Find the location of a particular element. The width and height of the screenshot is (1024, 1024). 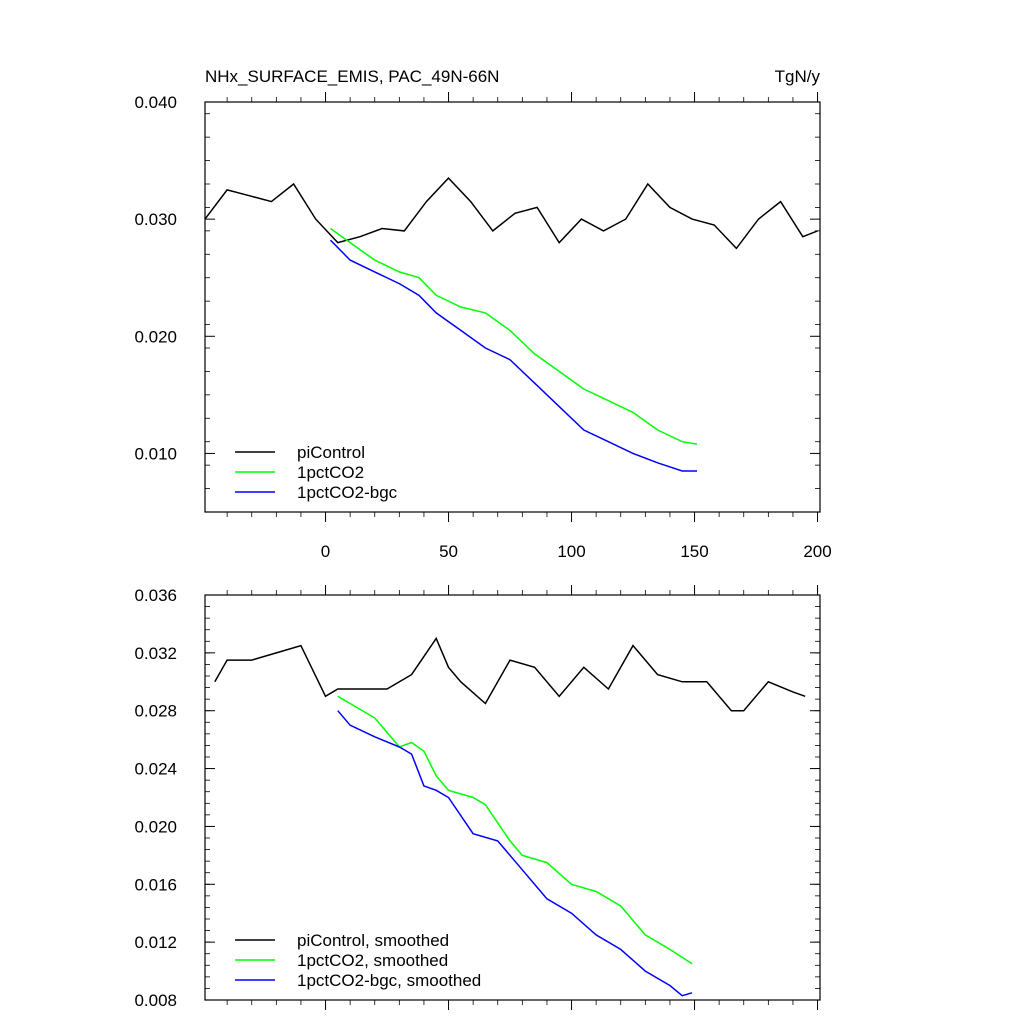

top-panel-title: NHx_SURFACE_EMIS, PAC_49N-66N is located at coordinates (352, 76).